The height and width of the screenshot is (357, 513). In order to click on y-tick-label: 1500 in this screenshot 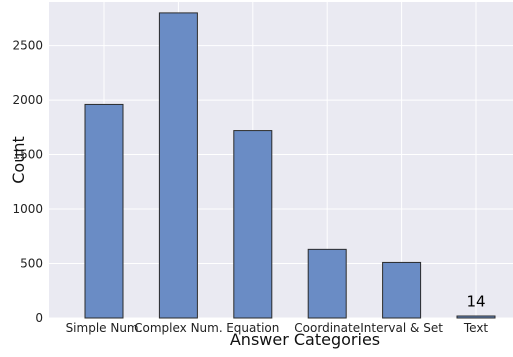, I will do `click(27, 155)`.